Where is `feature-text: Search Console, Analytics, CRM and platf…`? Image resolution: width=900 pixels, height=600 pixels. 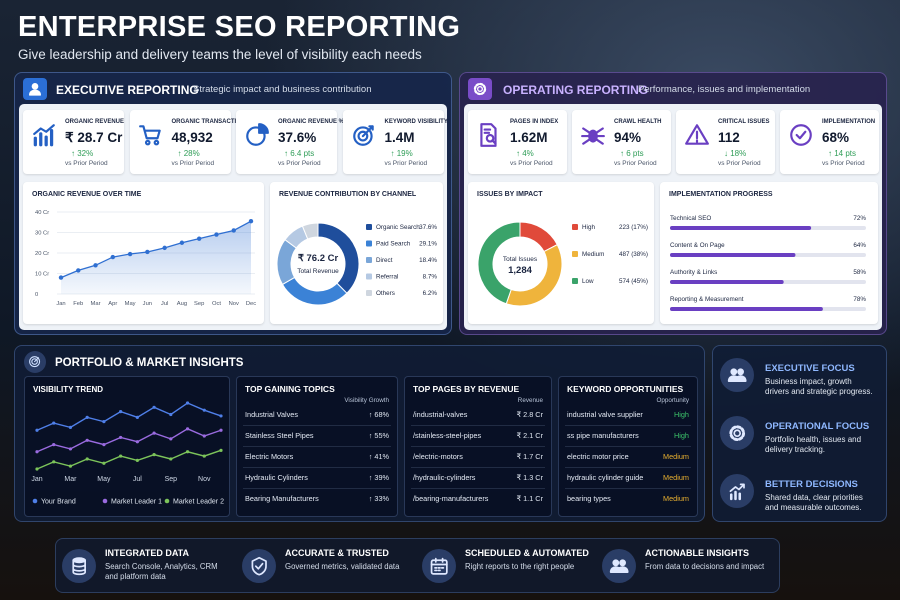 feature-text: Search Console, Analytics, CRM and platf… is located at coordinates (161, 571).